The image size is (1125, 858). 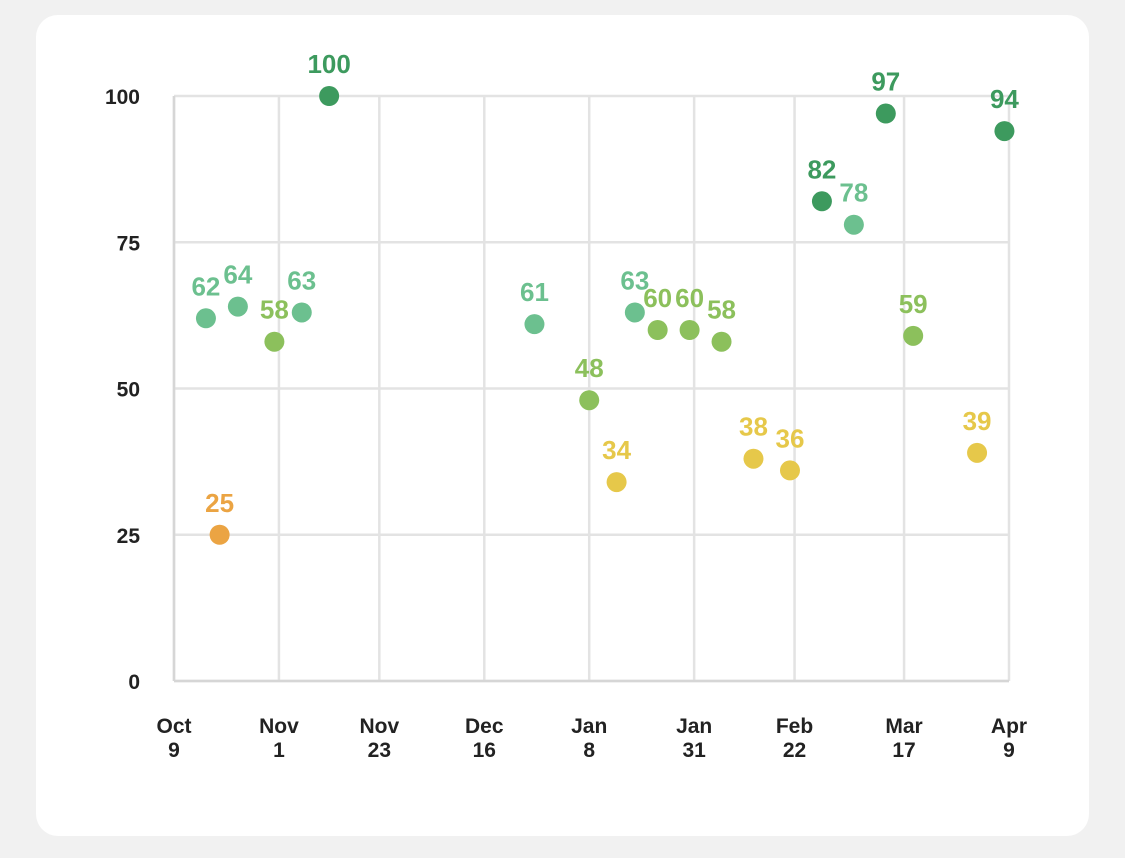 What do you see at coordinates (129, 243) in the screenshot?
I see `y-tick-label: 75` at bounding box center [129, 243].